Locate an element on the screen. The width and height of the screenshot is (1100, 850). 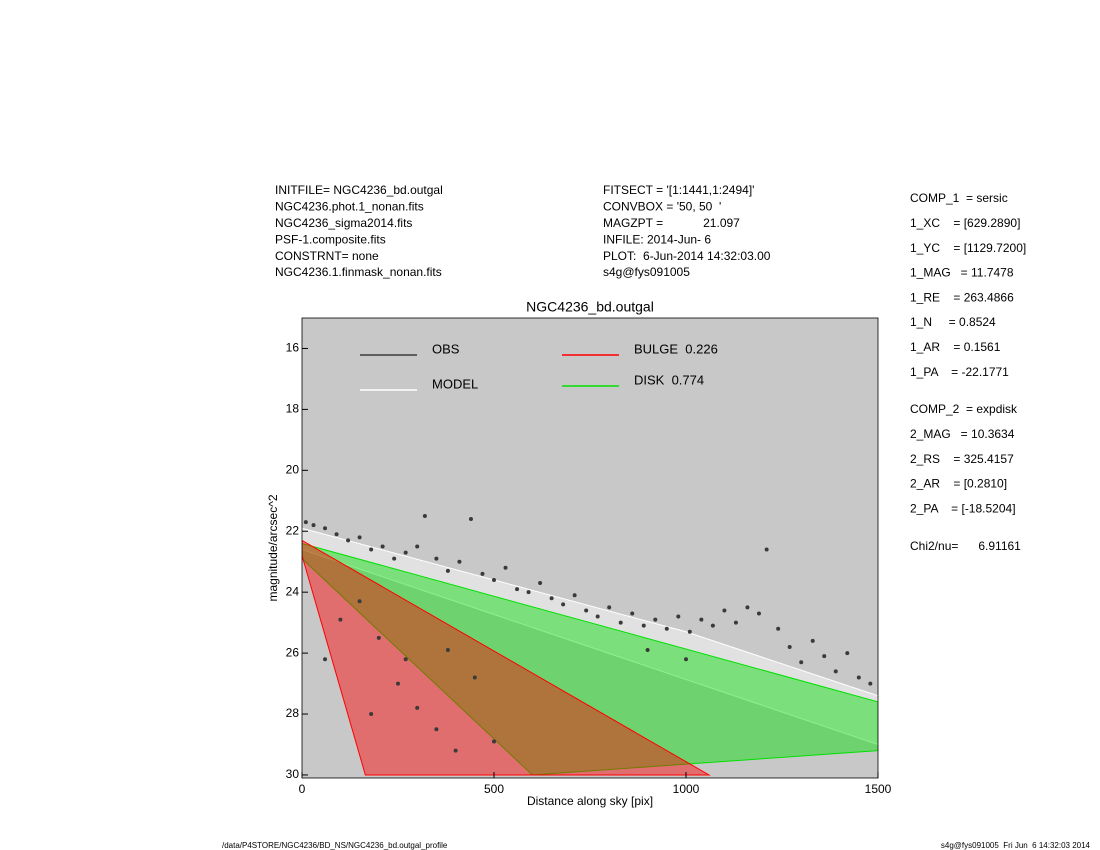
info-left: CONSTRNT= none is located at coordinates (327, 256).